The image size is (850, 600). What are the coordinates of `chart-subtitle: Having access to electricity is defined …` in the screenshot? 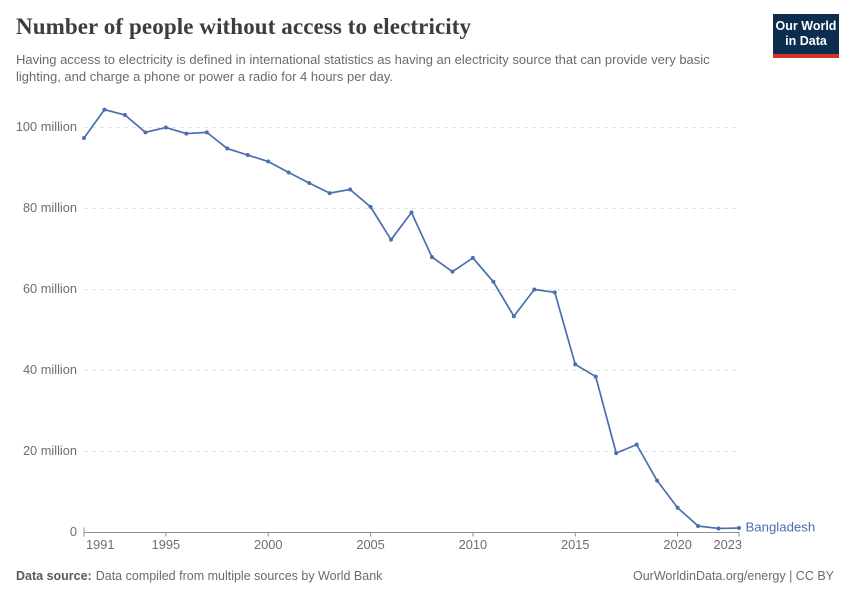 It's located at (363, 68).